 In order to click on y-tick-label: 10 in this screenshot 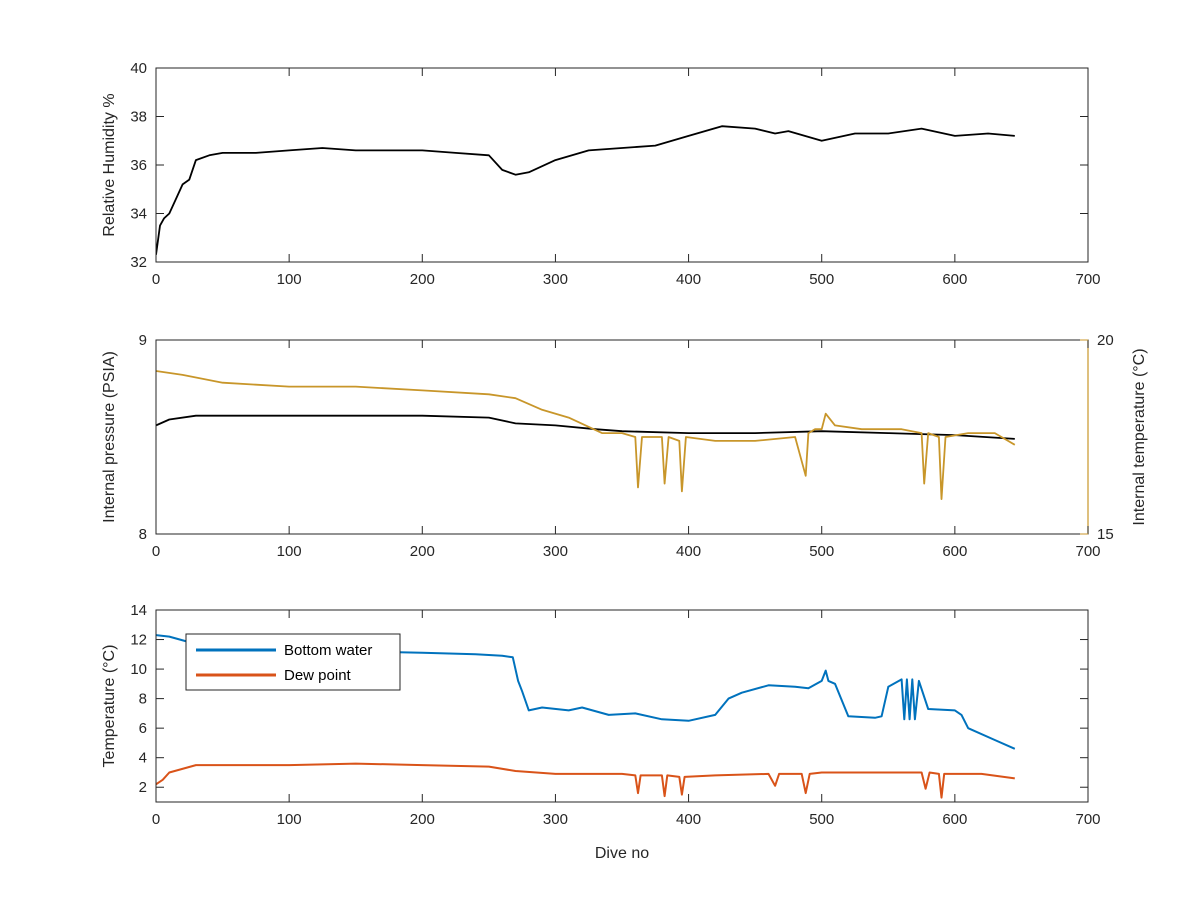, I will do `click(138, 669)`.